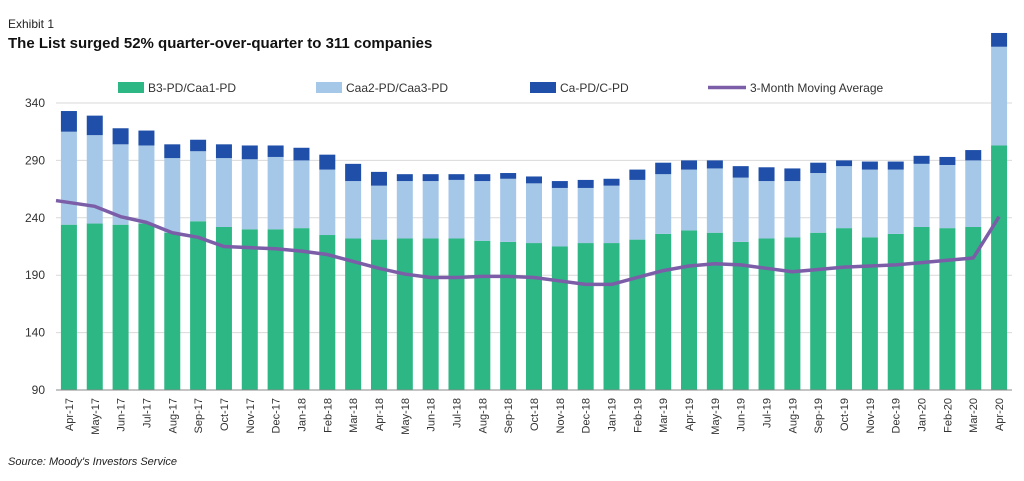  What do you see at coordinates (93, 462) in the screenshot?
I see `source-note: Source: Moody's Investors Service` at bounding box center [93, 462].